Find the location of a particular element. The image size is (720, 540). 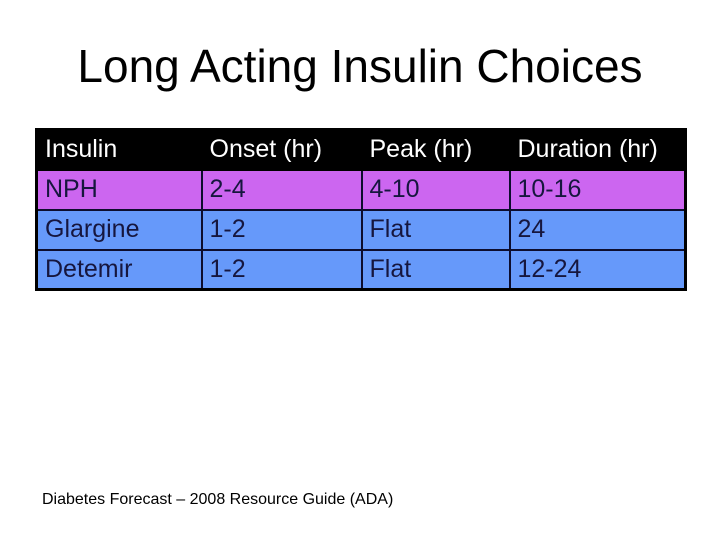

cell-duration: 12-24 is located at coordinates (597, 269).